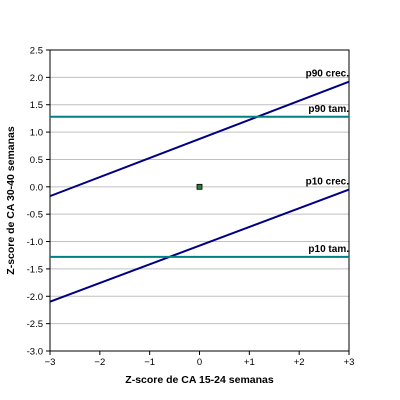  I want to click on data-point, so click(199, 186).